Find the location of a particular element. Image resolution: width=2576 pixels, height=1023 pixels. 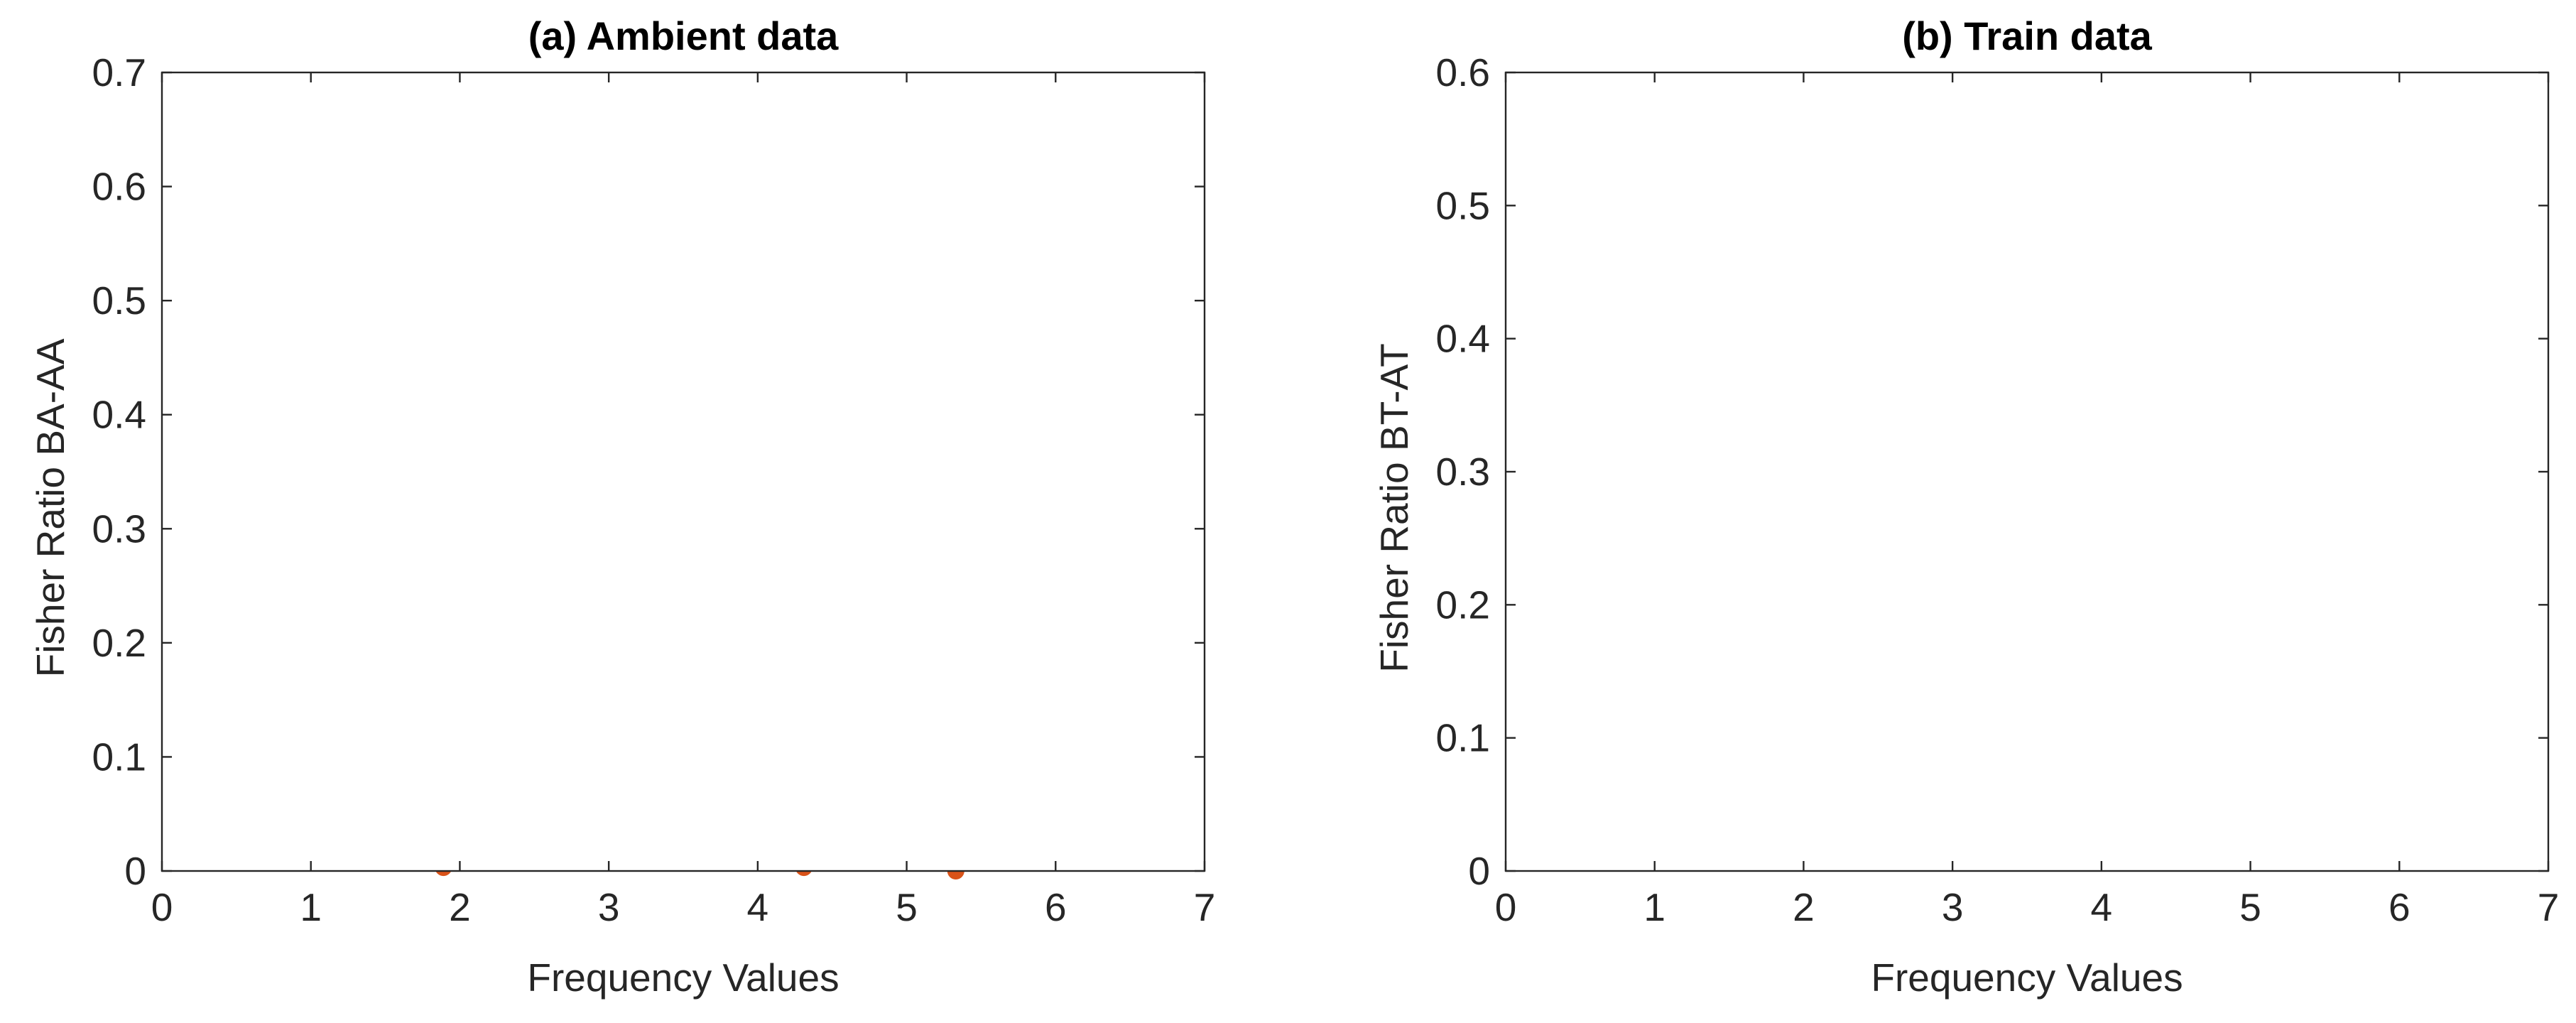

y-axis-label: Fisher Ratio BA-AA is located at coordinates (50, 507).